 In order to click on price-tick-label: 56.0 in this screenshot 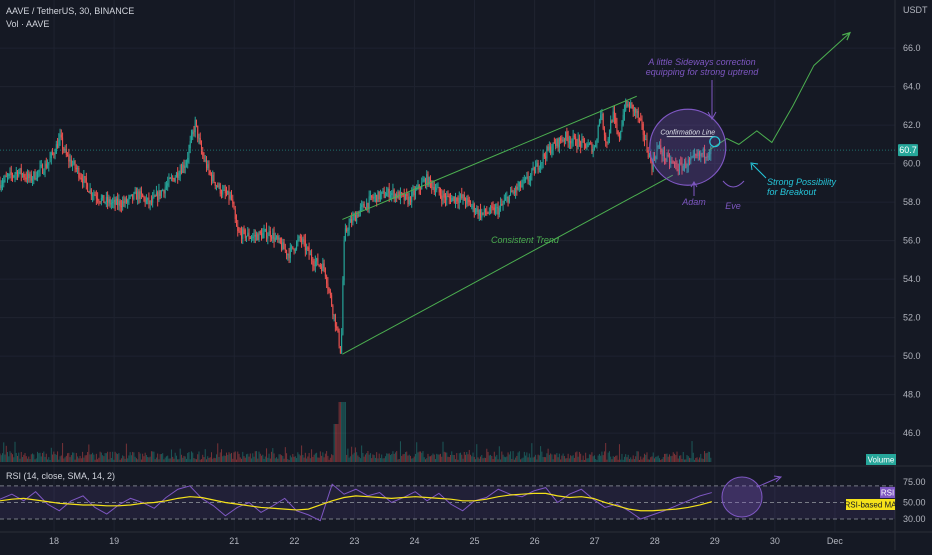, I will do `click(912, 241)`.